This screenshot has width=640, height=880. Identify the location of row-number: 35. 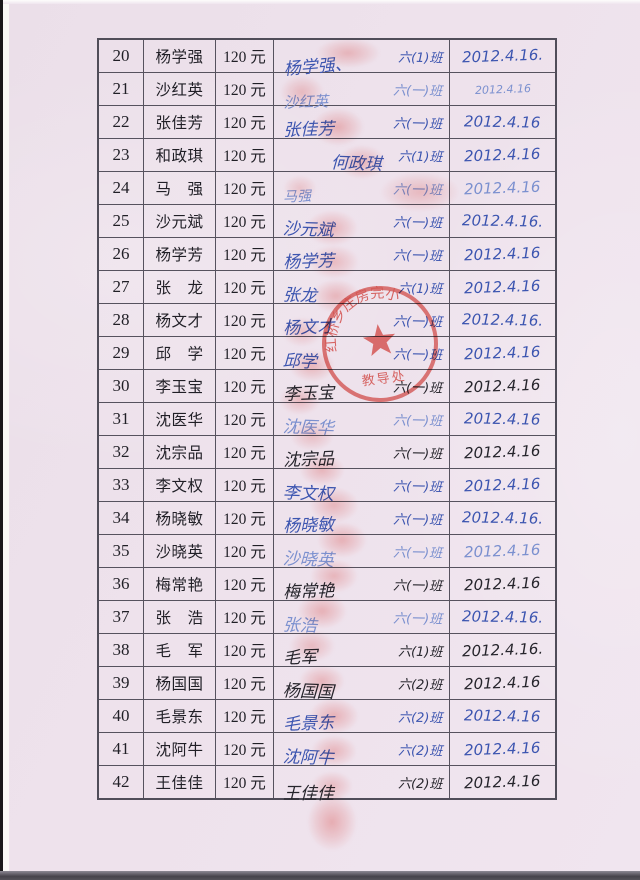
(121, 551).